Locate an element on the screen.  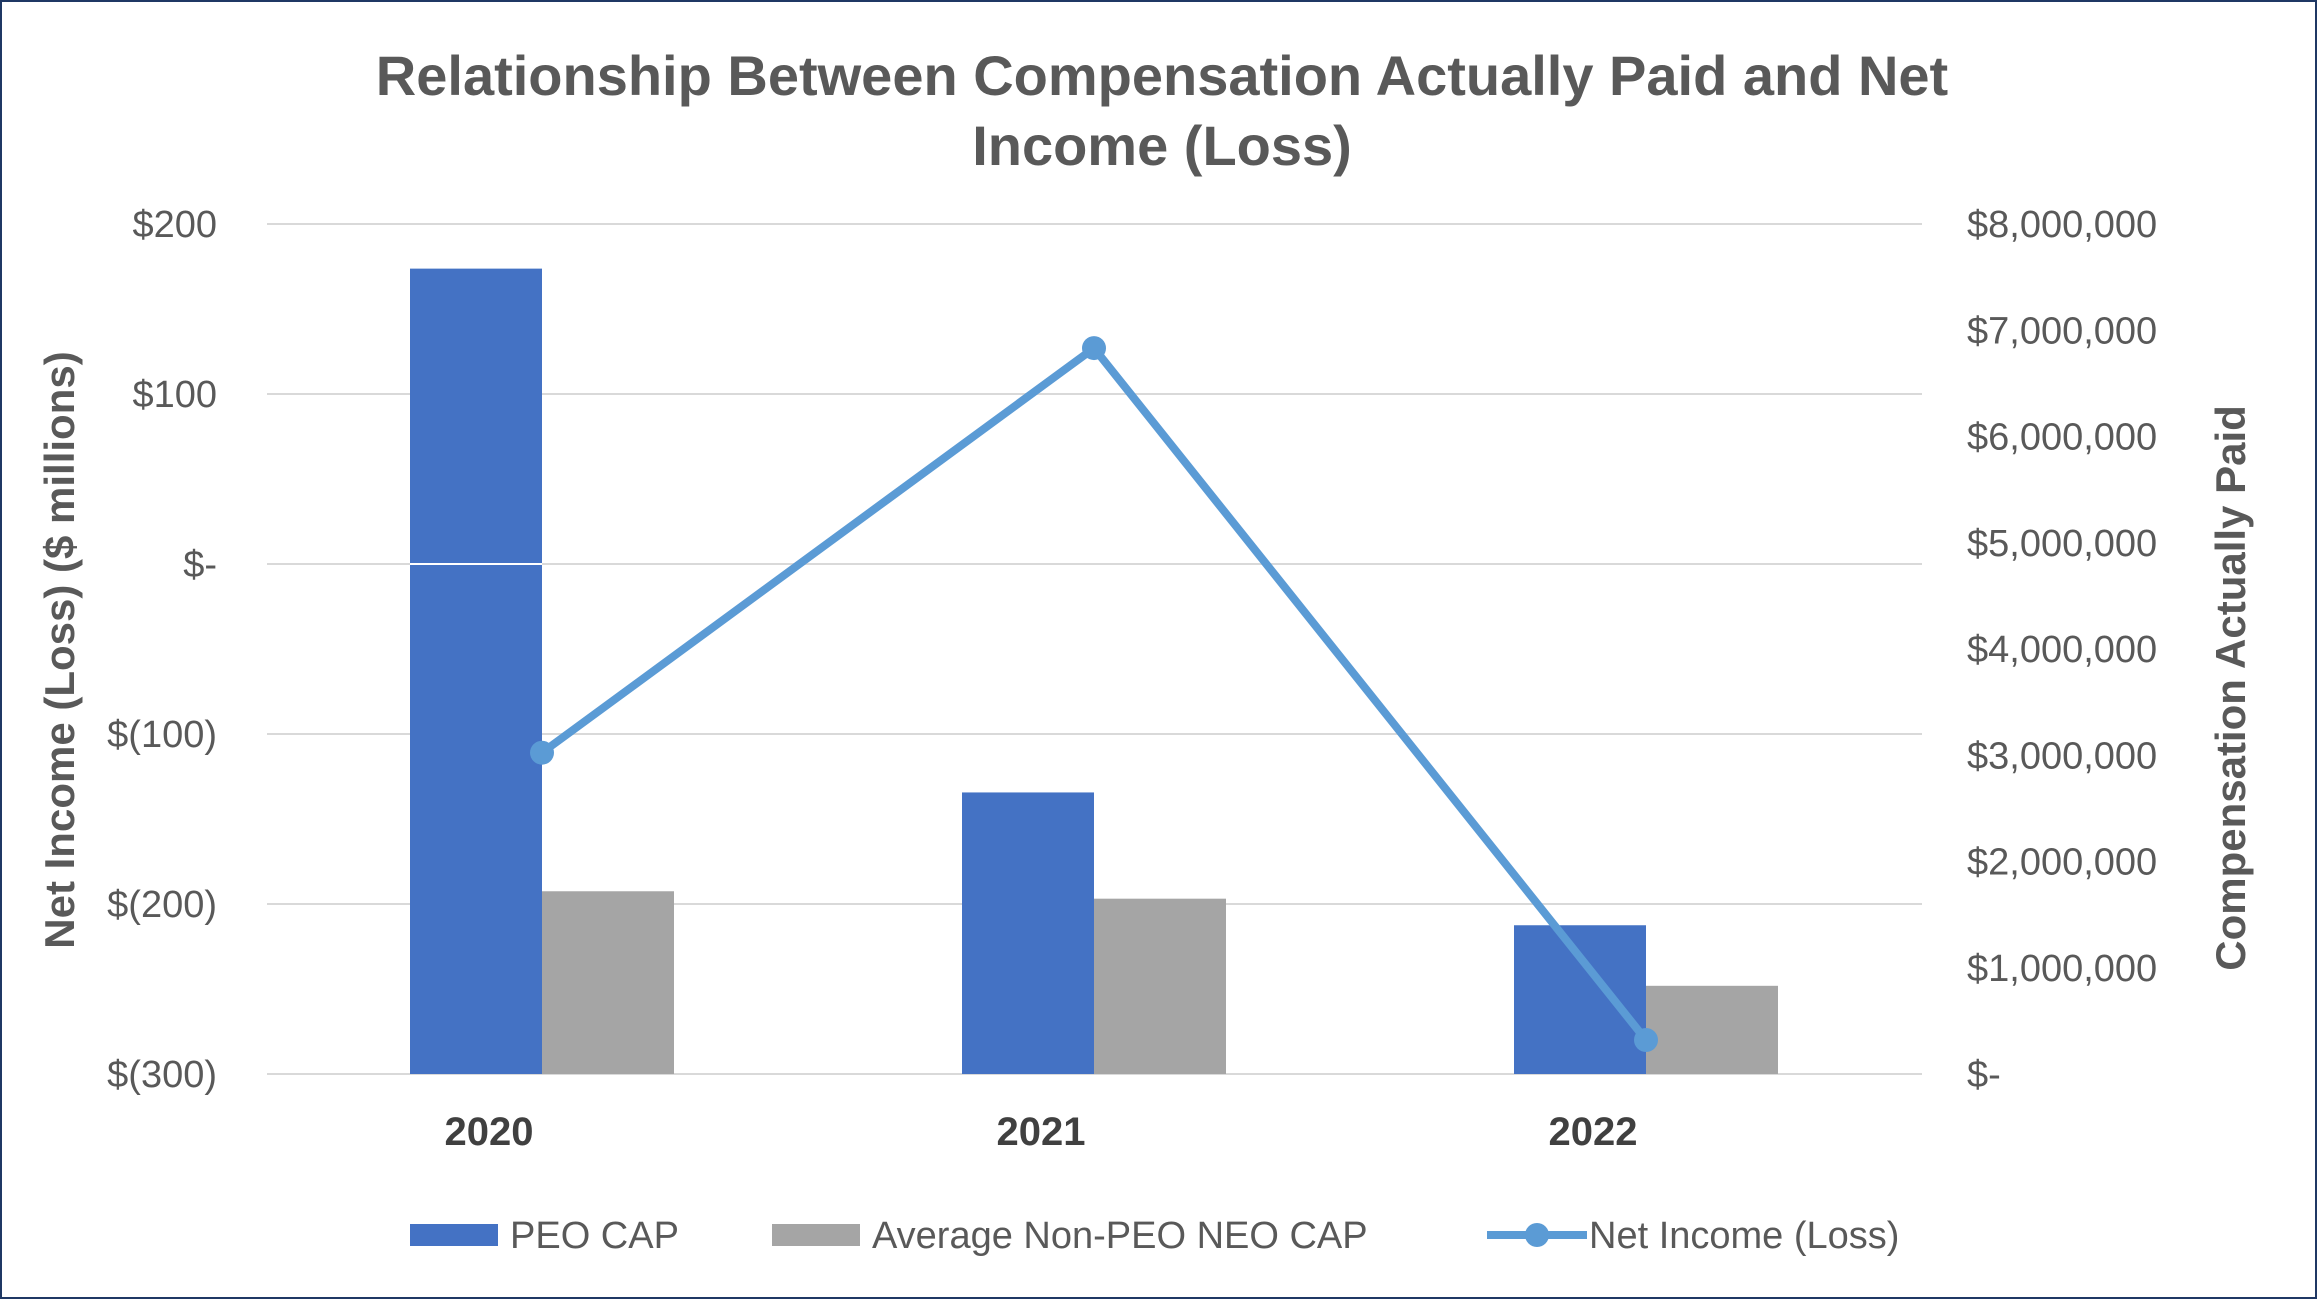
left-tick-label: $(300) is located at coordinates (162, 1075).